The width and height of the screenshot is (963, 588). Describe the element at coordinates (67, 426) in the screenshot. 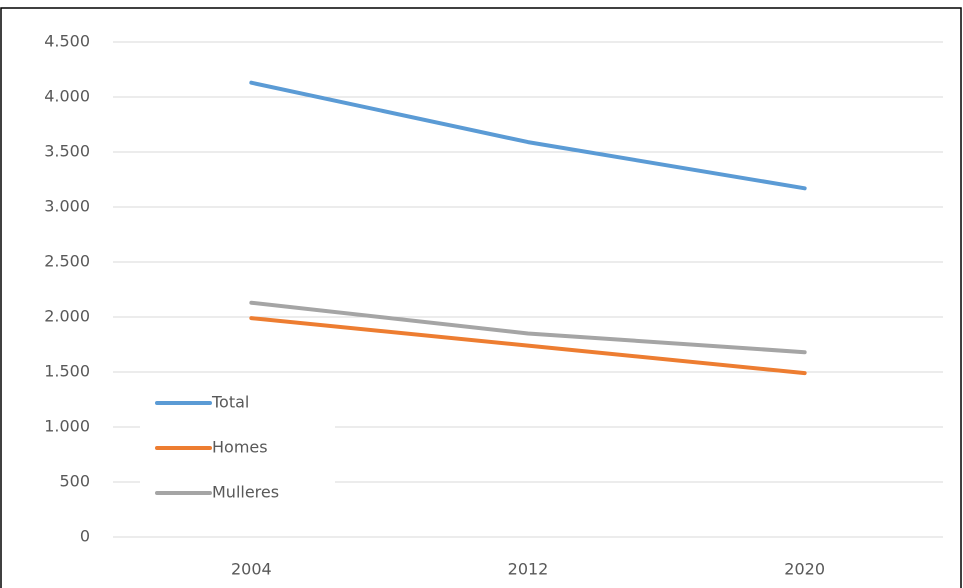

I see `y-tick-label: 1.000` at that location.